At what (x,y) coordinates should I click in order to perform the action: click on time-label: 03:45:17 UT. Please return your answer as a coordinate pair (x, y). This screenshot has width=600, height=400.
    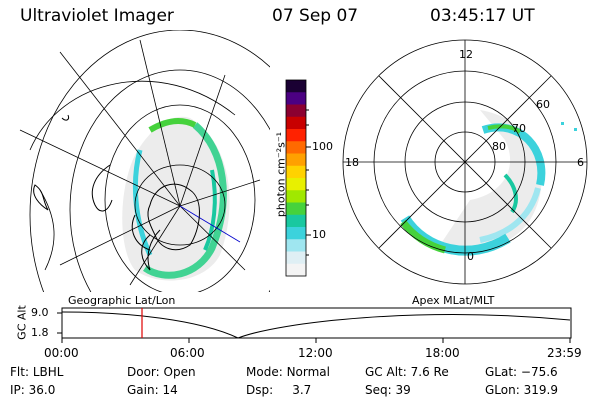
    Looking at the image, I should click on (482, 16).